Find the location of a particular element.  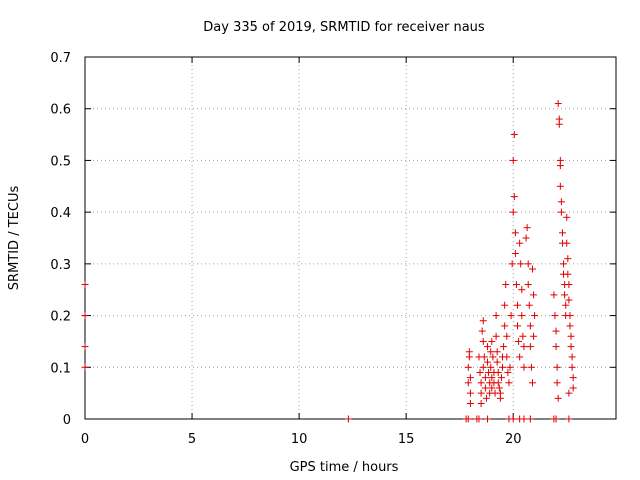

y-tick-label: 0.2 is located at coordinates (60, 317).